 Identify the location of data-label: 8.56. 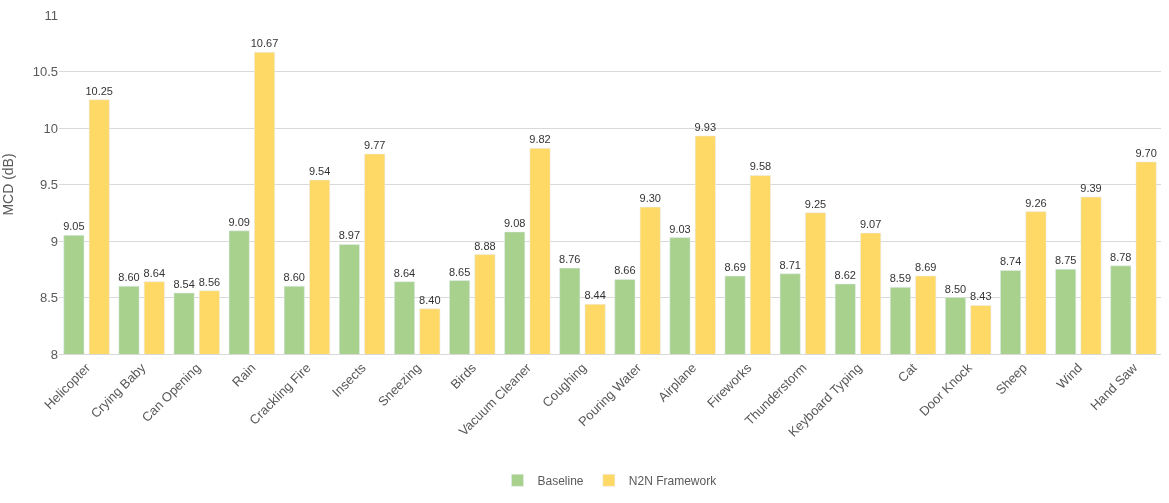
(209, 281).